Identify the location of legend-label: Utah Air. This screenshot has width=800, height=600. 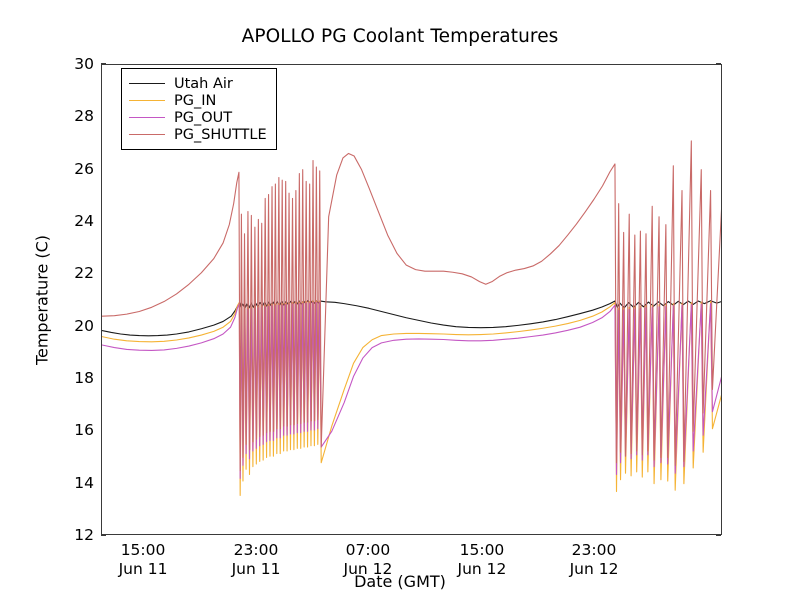
(203, 83).